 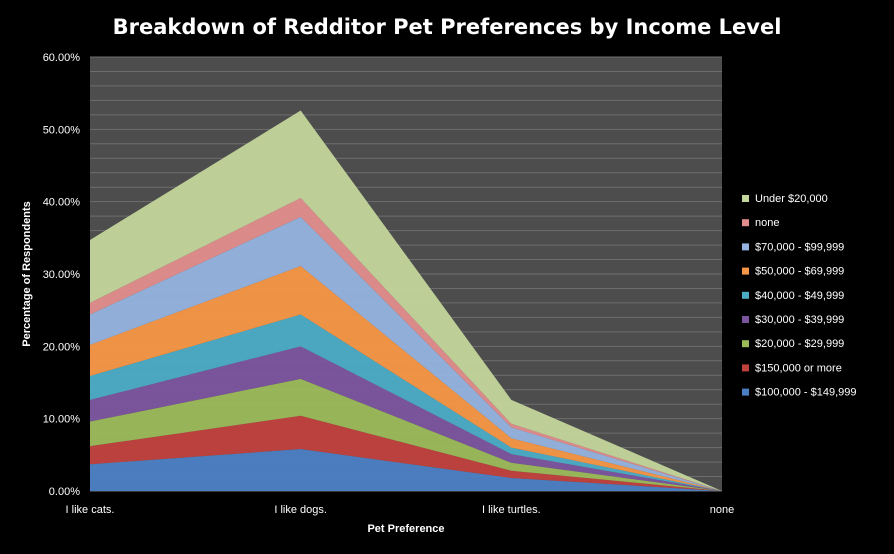 What do you see at coordinates (791, 199) in the screenshot?
I see `legend-label: Under $20,000` at bounding box center [791, 199].